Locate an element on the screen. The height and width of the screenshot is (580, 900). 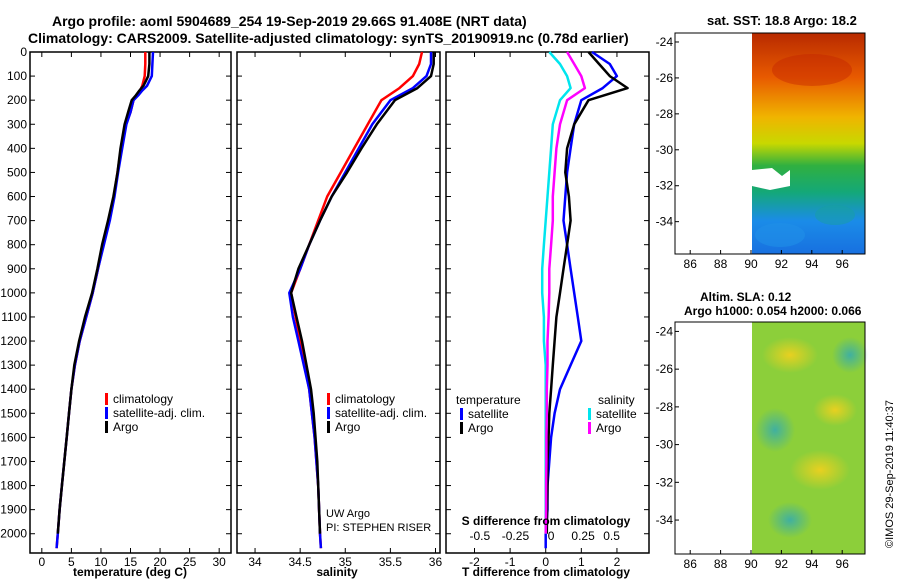
x-tick-label: 20 is located at coordinates (160, 562).